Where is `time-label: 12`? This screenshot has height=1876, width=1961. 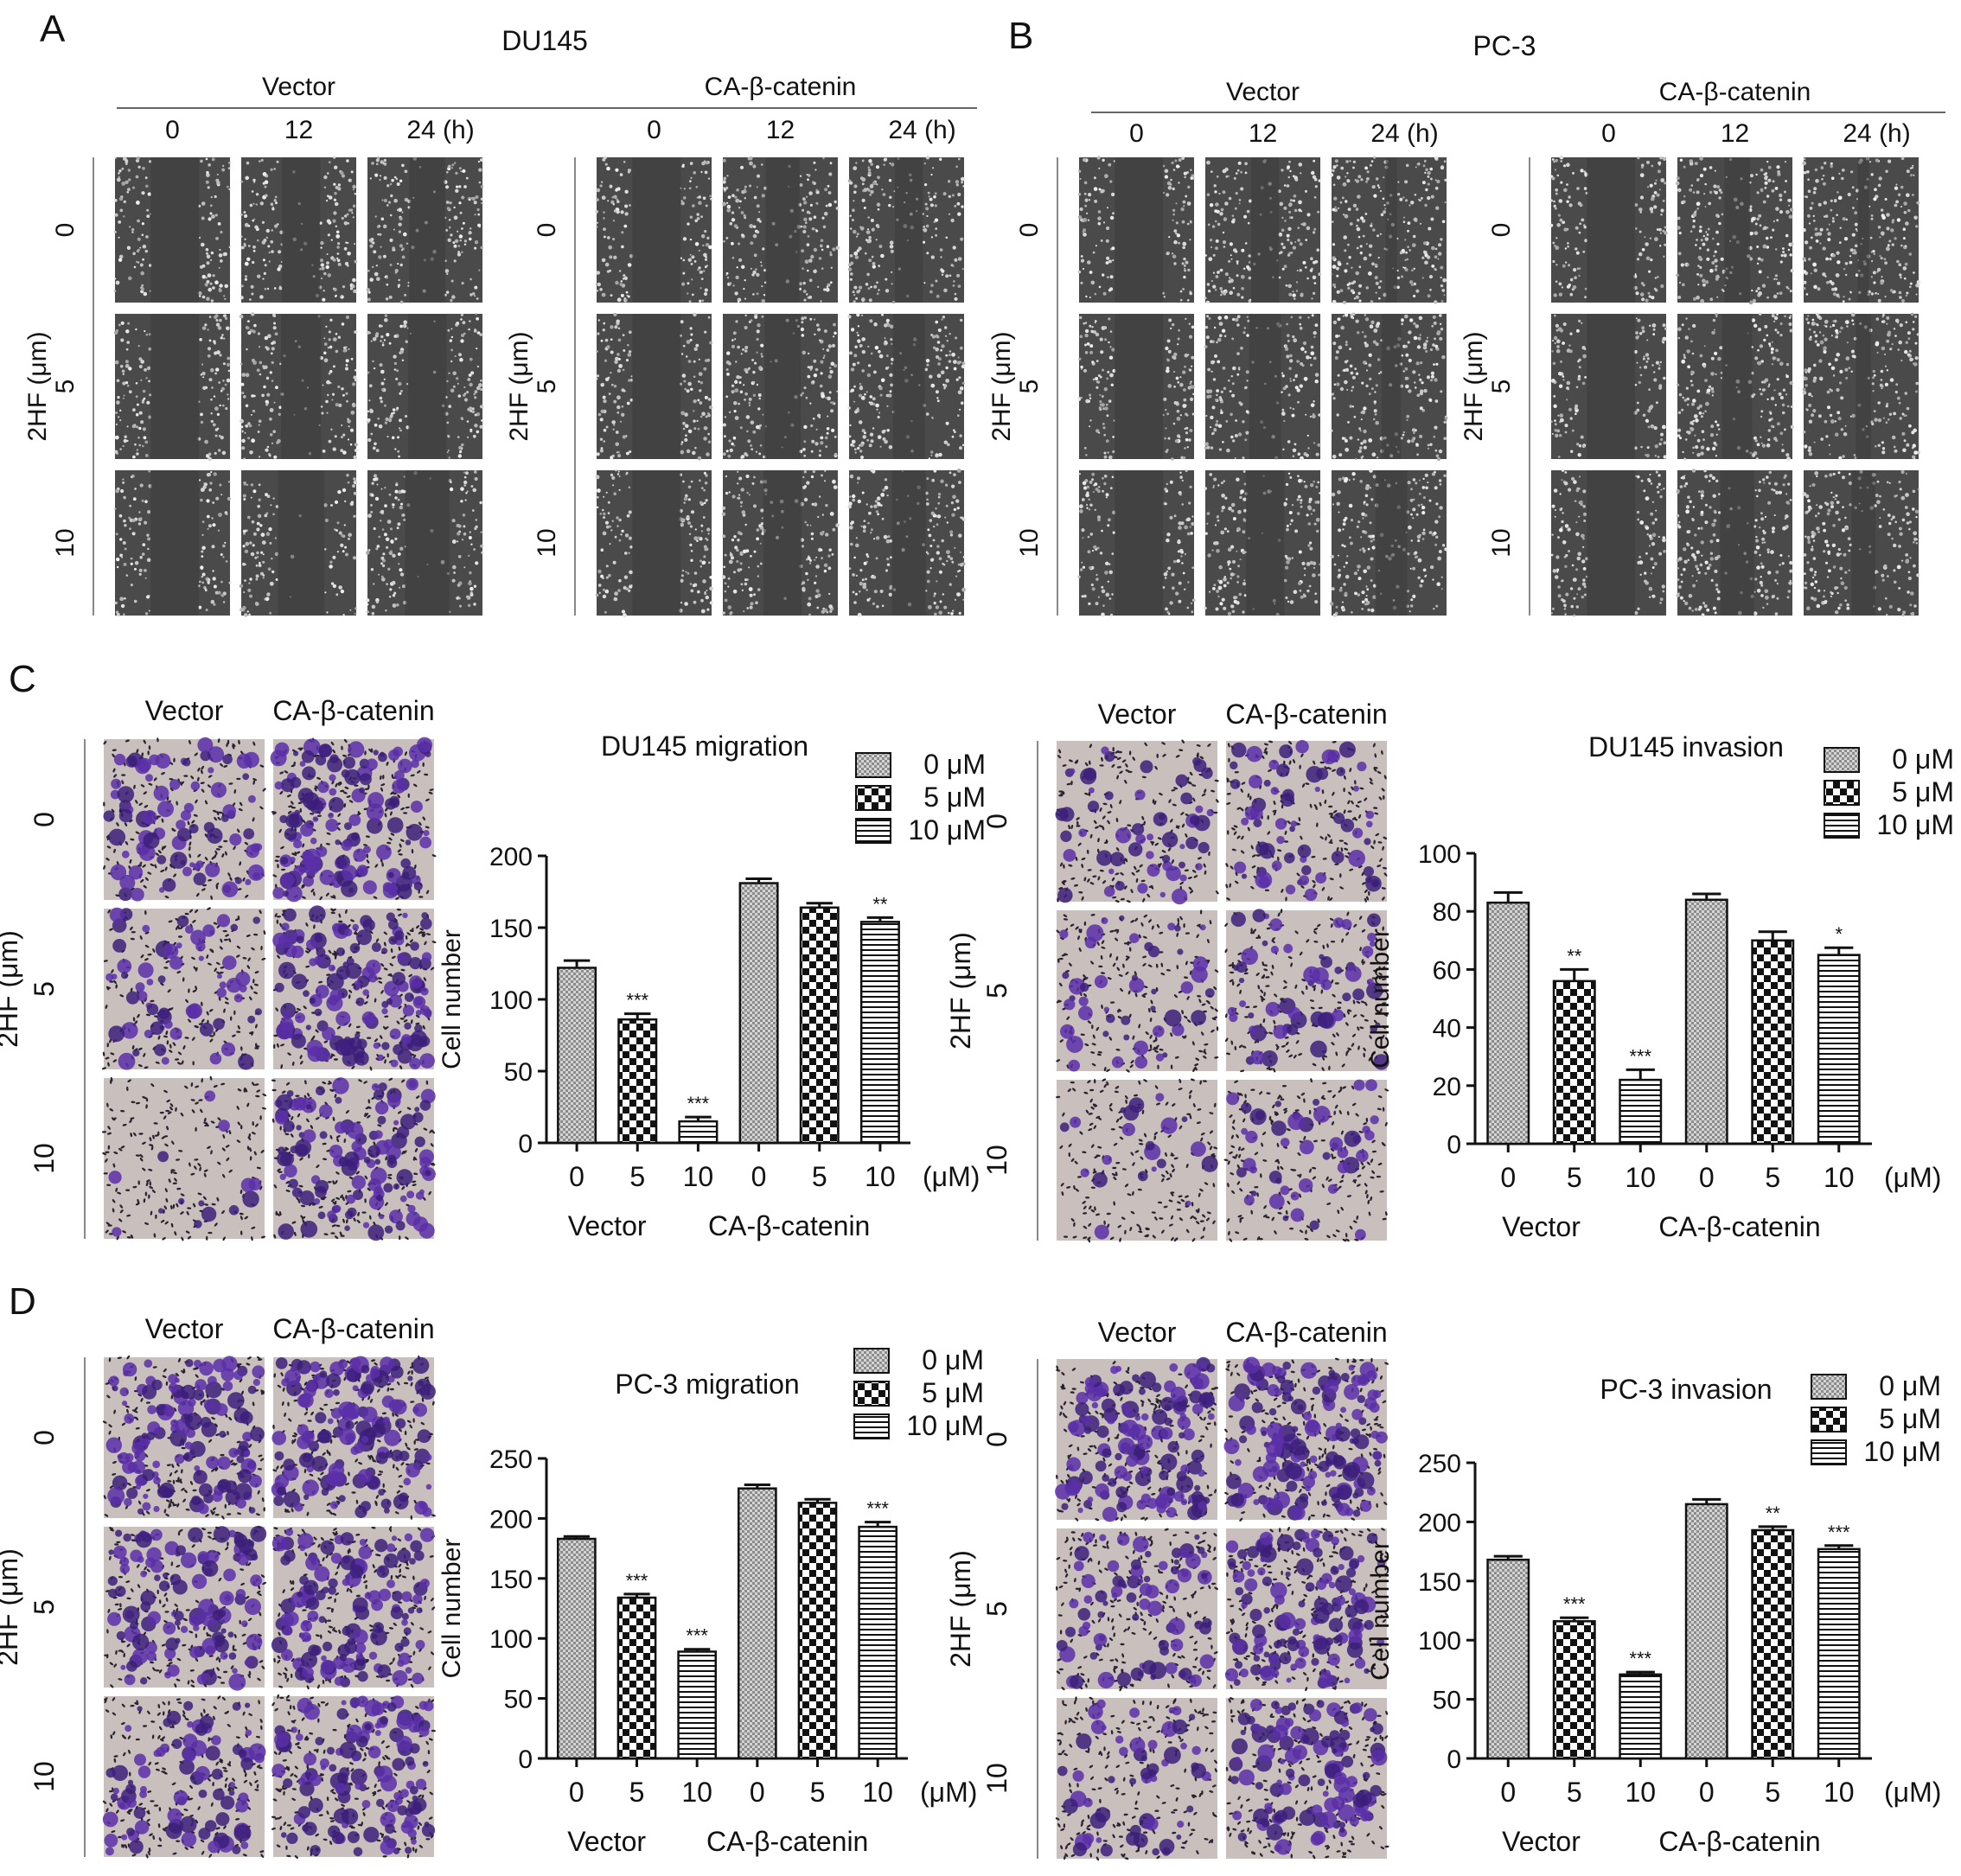
time-label: 12 is located at coordinates (1735, 133).